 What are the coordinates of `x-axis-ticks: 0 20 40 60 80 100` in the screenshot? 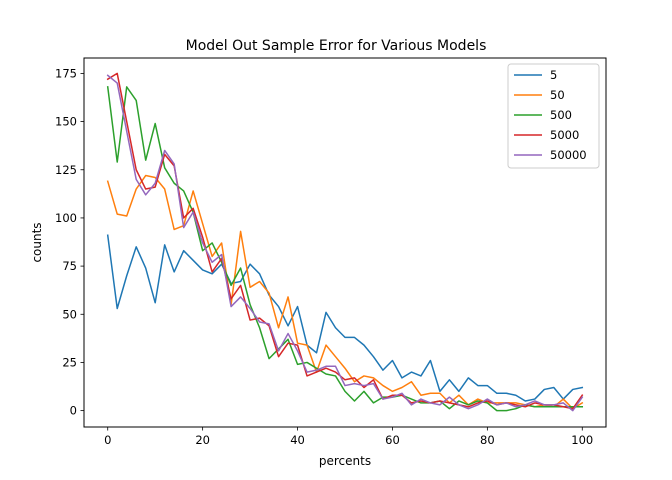 It's located at (348, 437).